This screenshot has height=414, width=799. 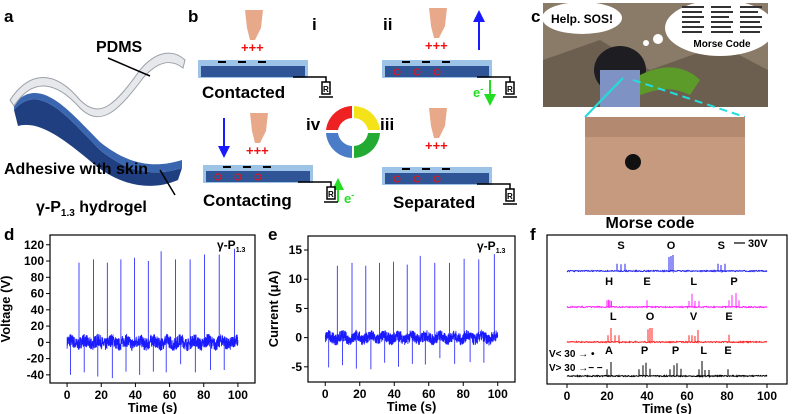 What do you see at coordinates (620, 88) in the screenshot?
I see `person-body` at bounding box center [620, 88].